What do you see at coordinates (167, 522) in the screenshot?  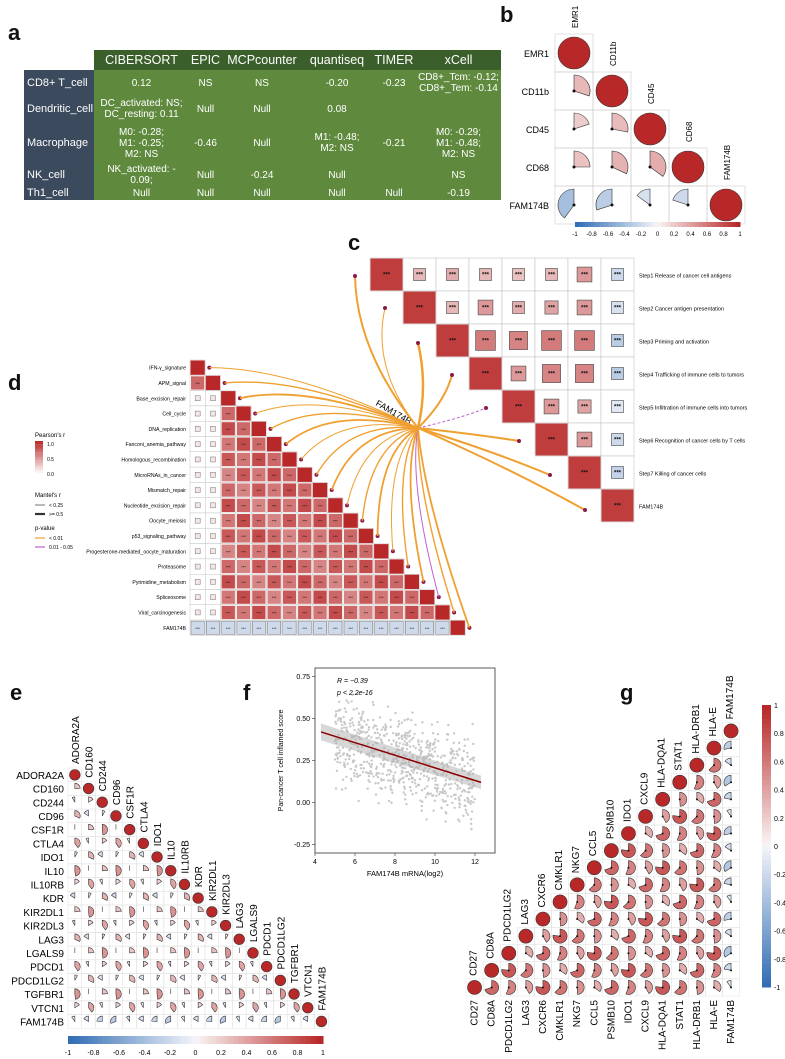 I see `row-label: Oocyte_meiosis` at bounding box center [167, 522].